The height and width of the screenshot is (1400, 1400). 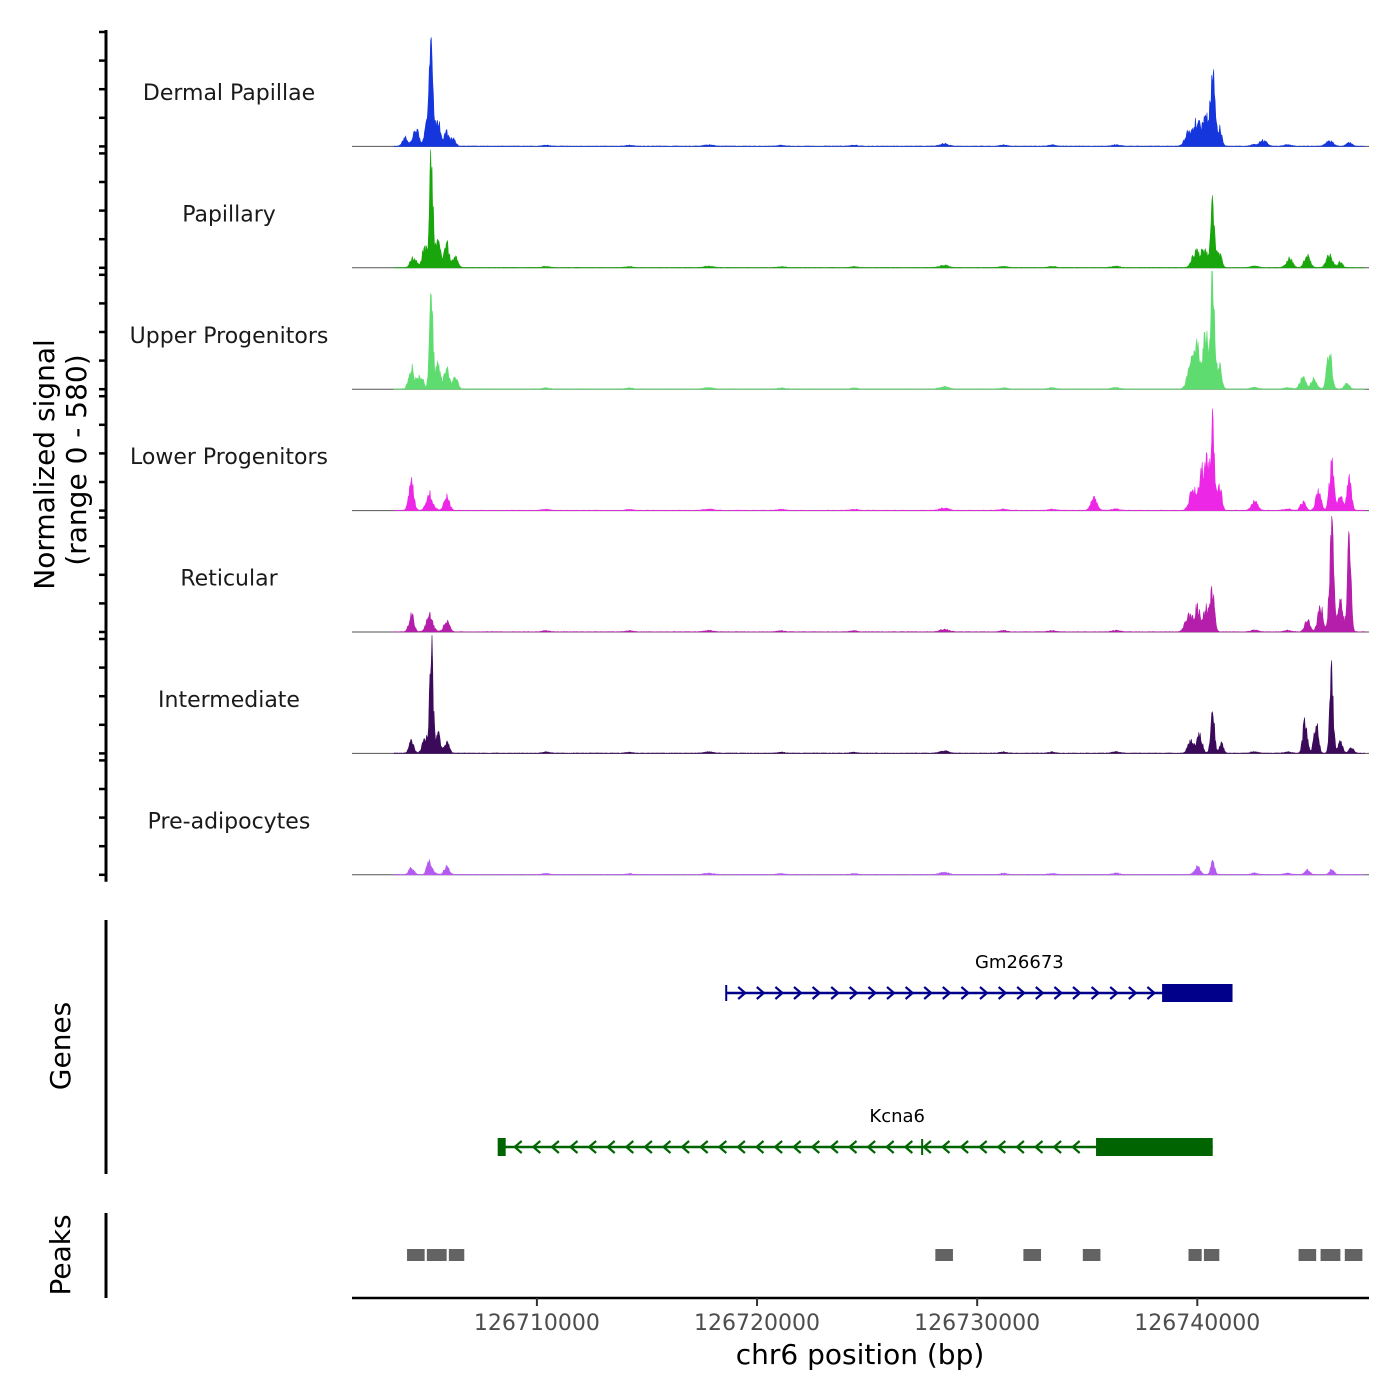 I want to click on signal-track: Upper Progenitors, so click(x=749, y=330).